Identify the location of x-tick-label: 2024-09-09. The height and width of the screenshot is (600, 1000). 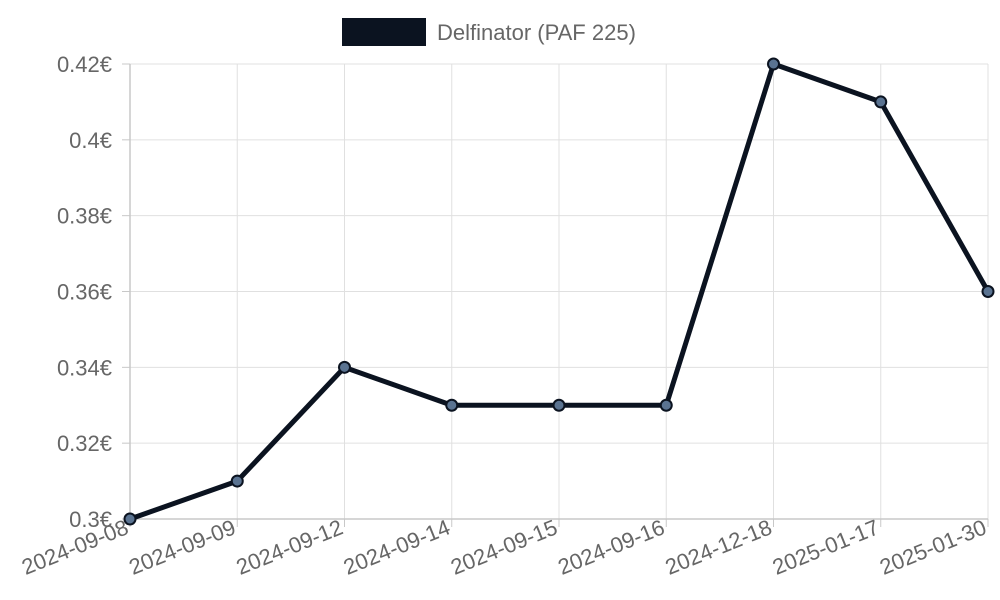
(182, 546).